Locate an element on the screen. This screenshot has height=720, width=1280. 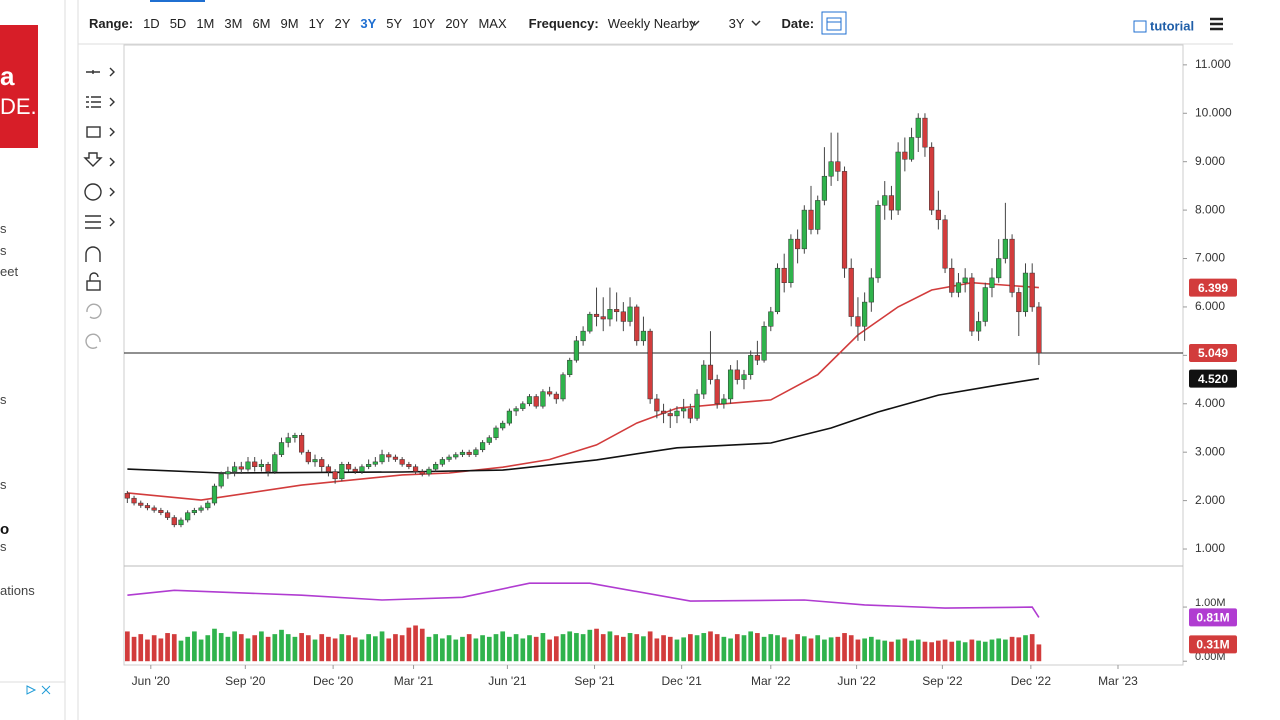
range-button: 3M is located at coordinates (233, 23).